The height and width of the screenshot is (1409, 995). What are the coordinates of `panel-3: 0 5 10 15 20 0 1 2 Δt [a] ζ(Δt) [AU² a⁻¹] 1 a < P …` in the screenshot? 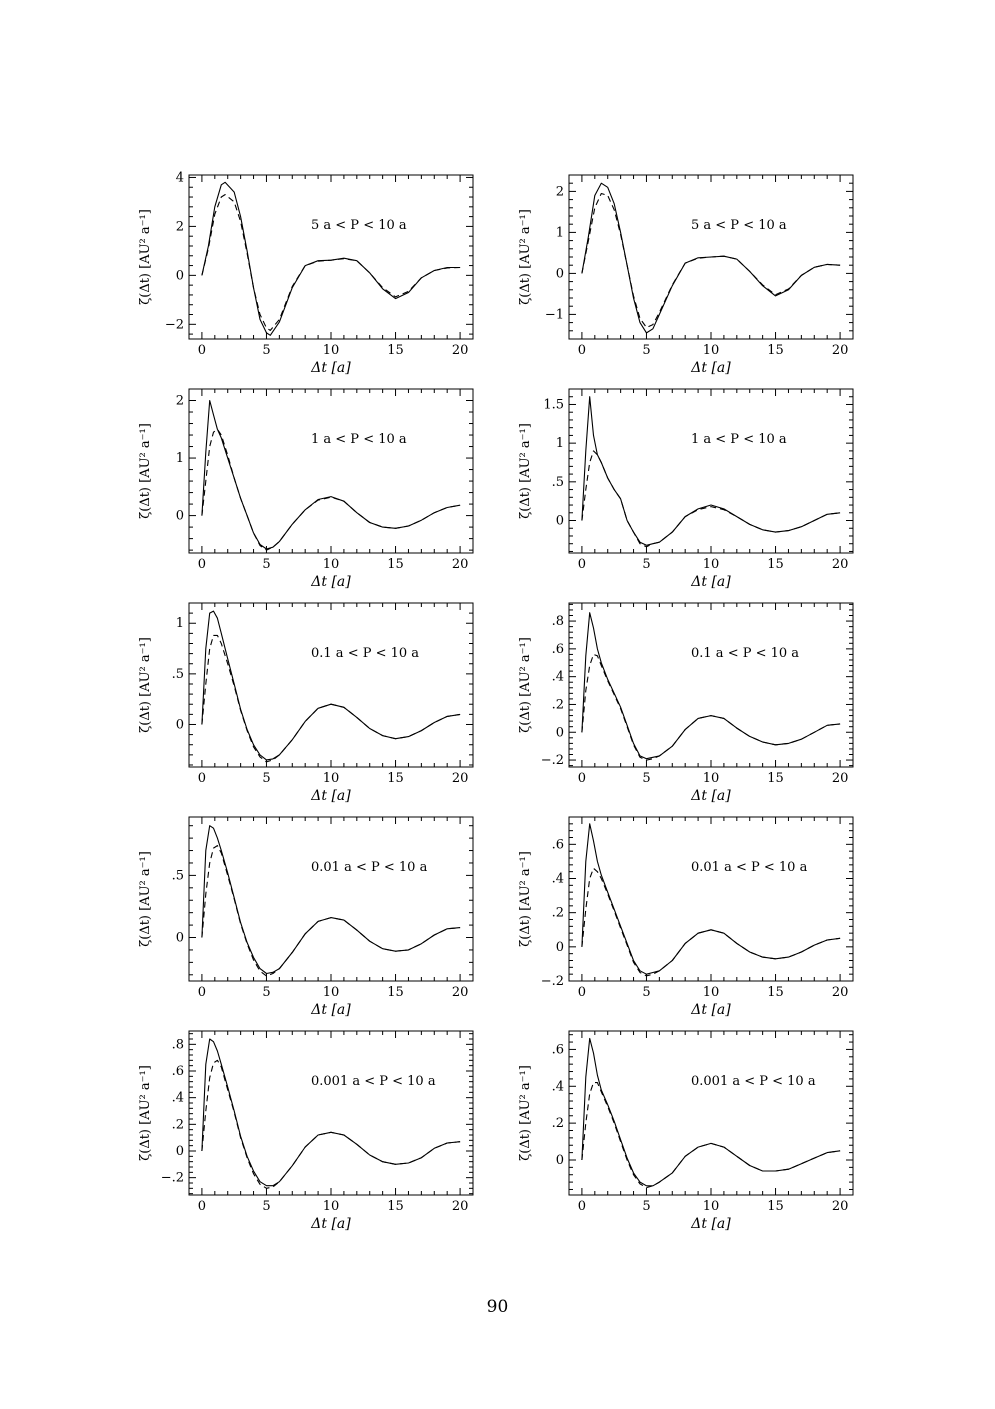 It's located at (306, 489).